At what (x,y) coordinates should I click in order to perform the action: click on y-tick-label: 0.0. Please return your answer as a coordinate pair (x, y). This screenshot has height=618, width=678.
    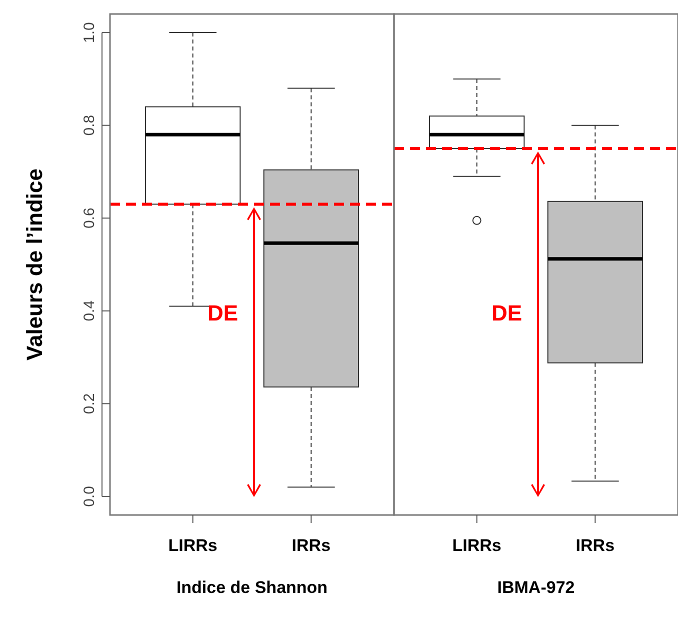
    Looking at the image, I should click on (89, 496).